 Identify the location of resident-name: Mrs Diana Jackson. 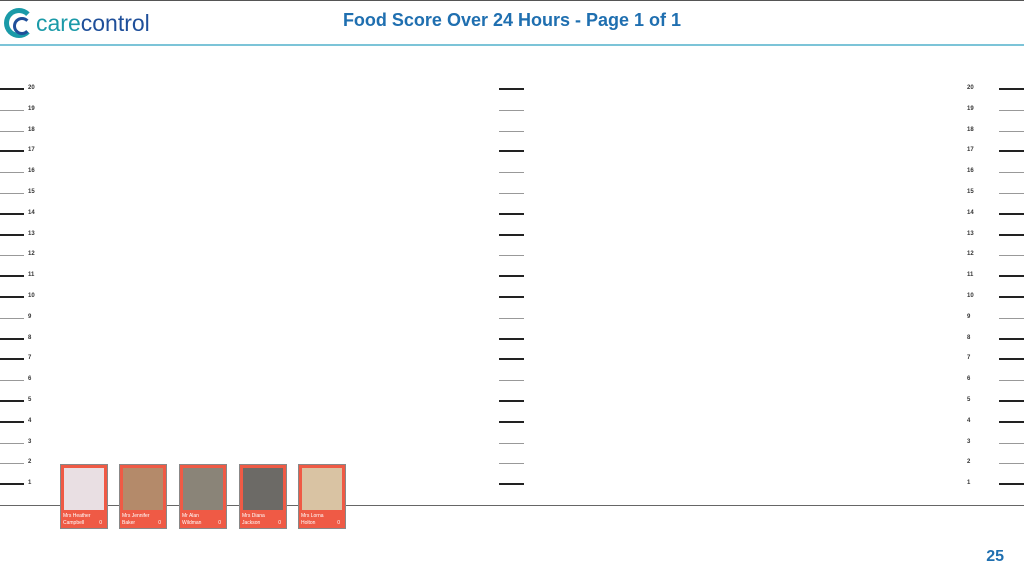
(253, 519).